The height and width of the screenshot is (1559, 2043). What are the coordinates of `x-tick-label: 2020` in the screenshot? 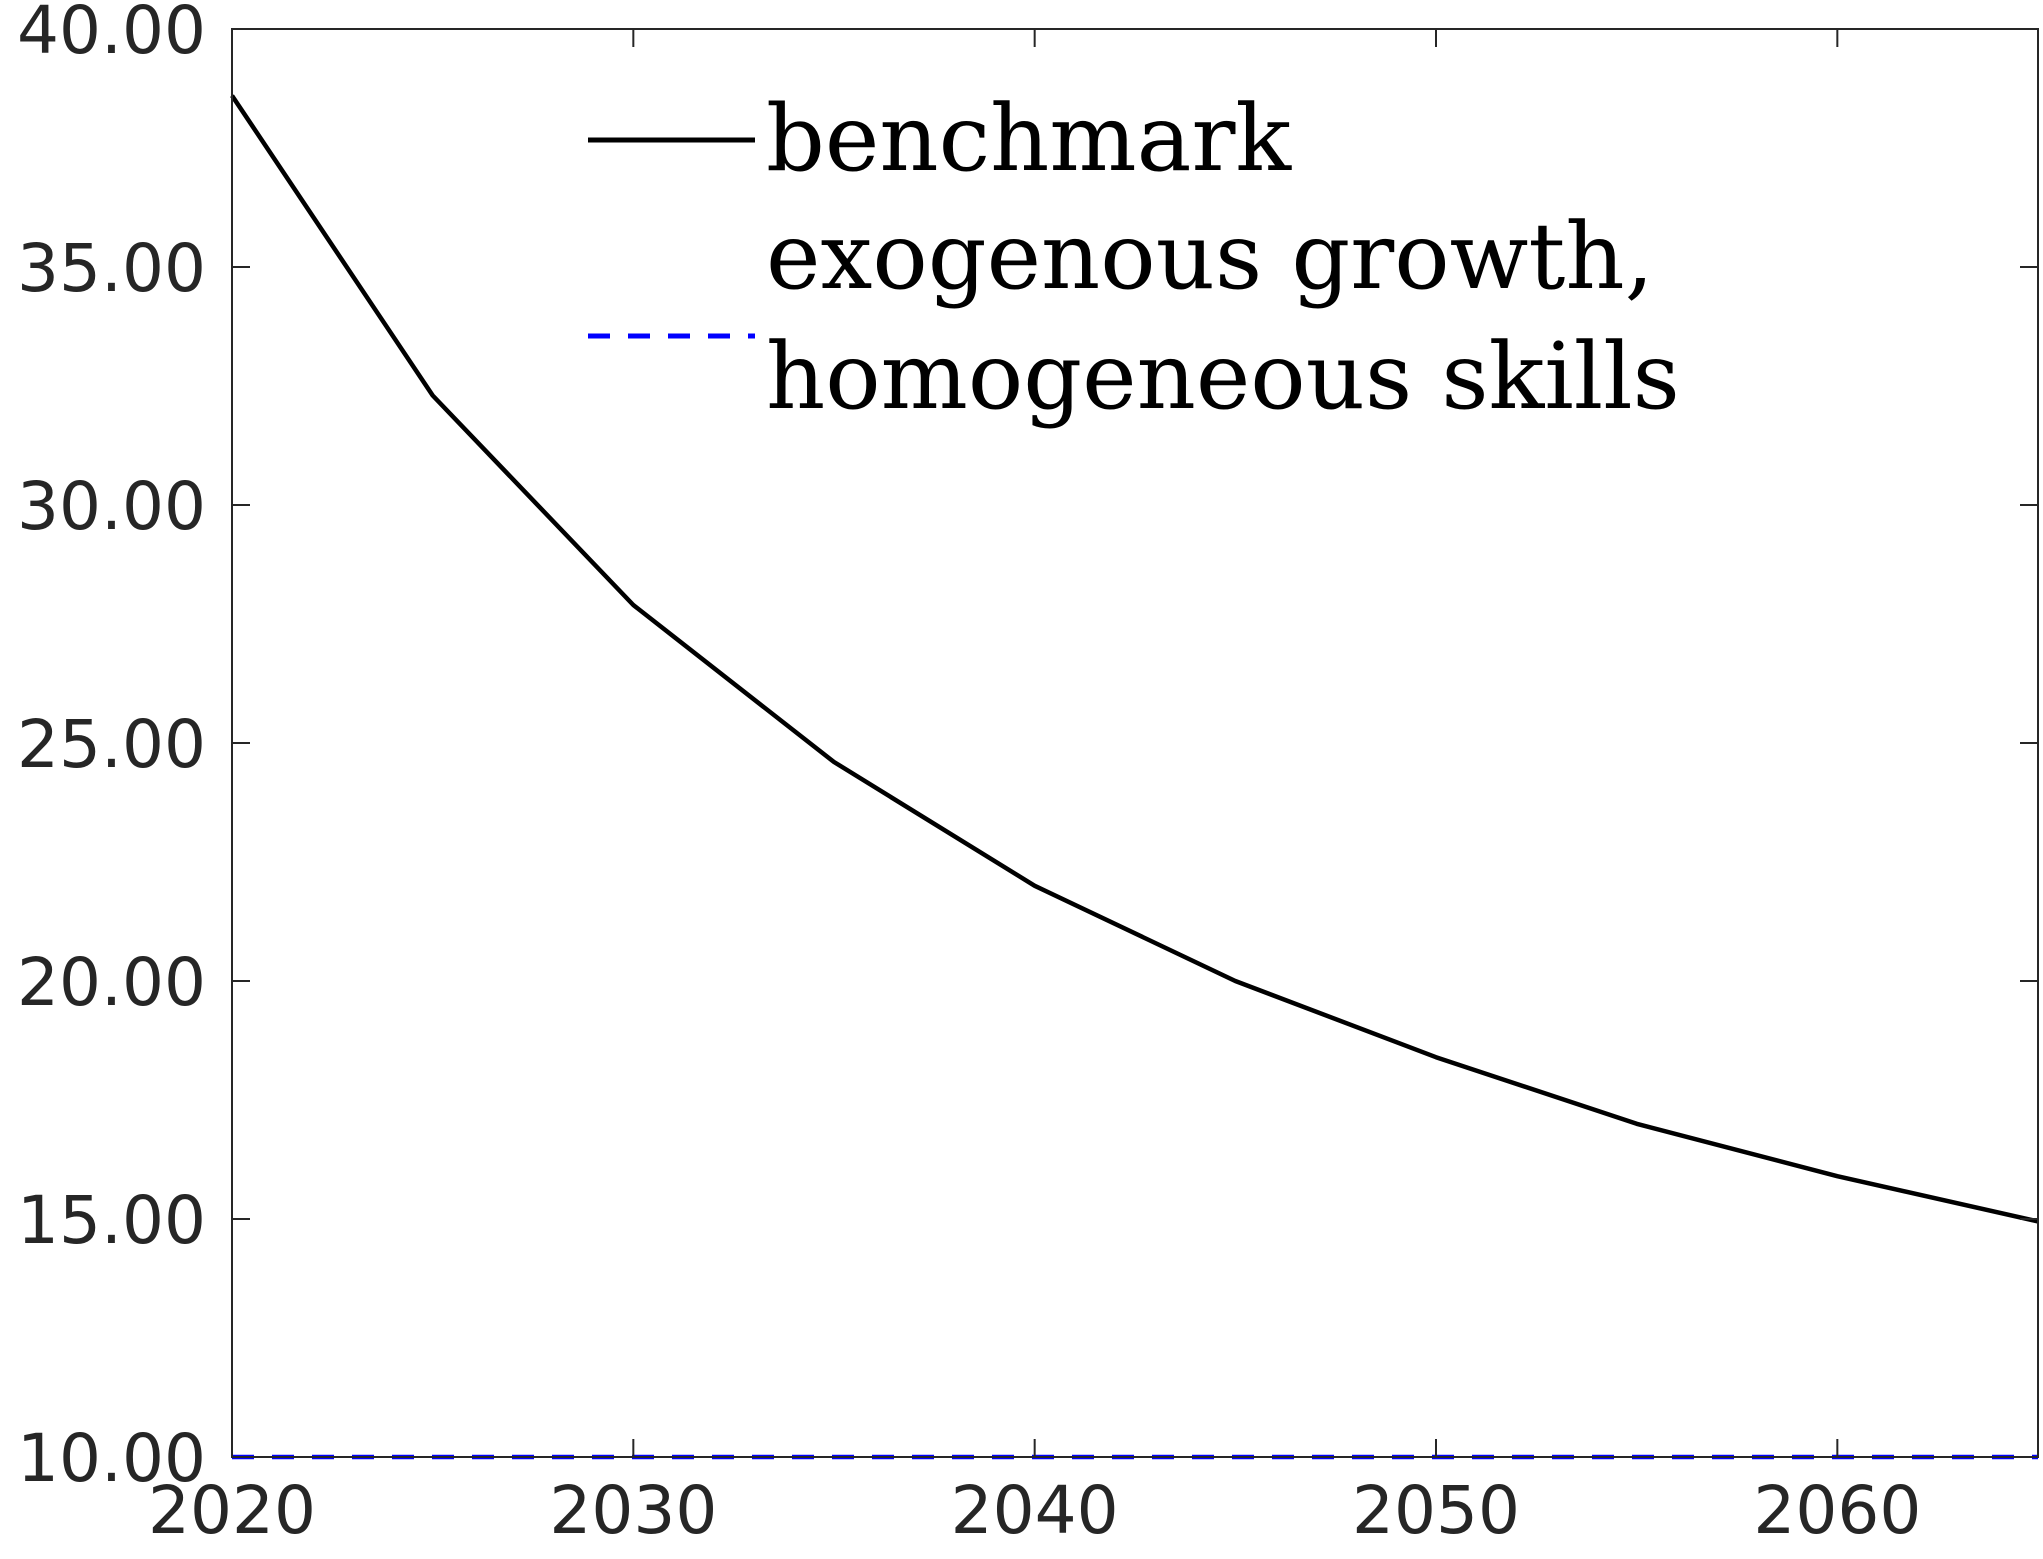 It's located at (232, 1510).